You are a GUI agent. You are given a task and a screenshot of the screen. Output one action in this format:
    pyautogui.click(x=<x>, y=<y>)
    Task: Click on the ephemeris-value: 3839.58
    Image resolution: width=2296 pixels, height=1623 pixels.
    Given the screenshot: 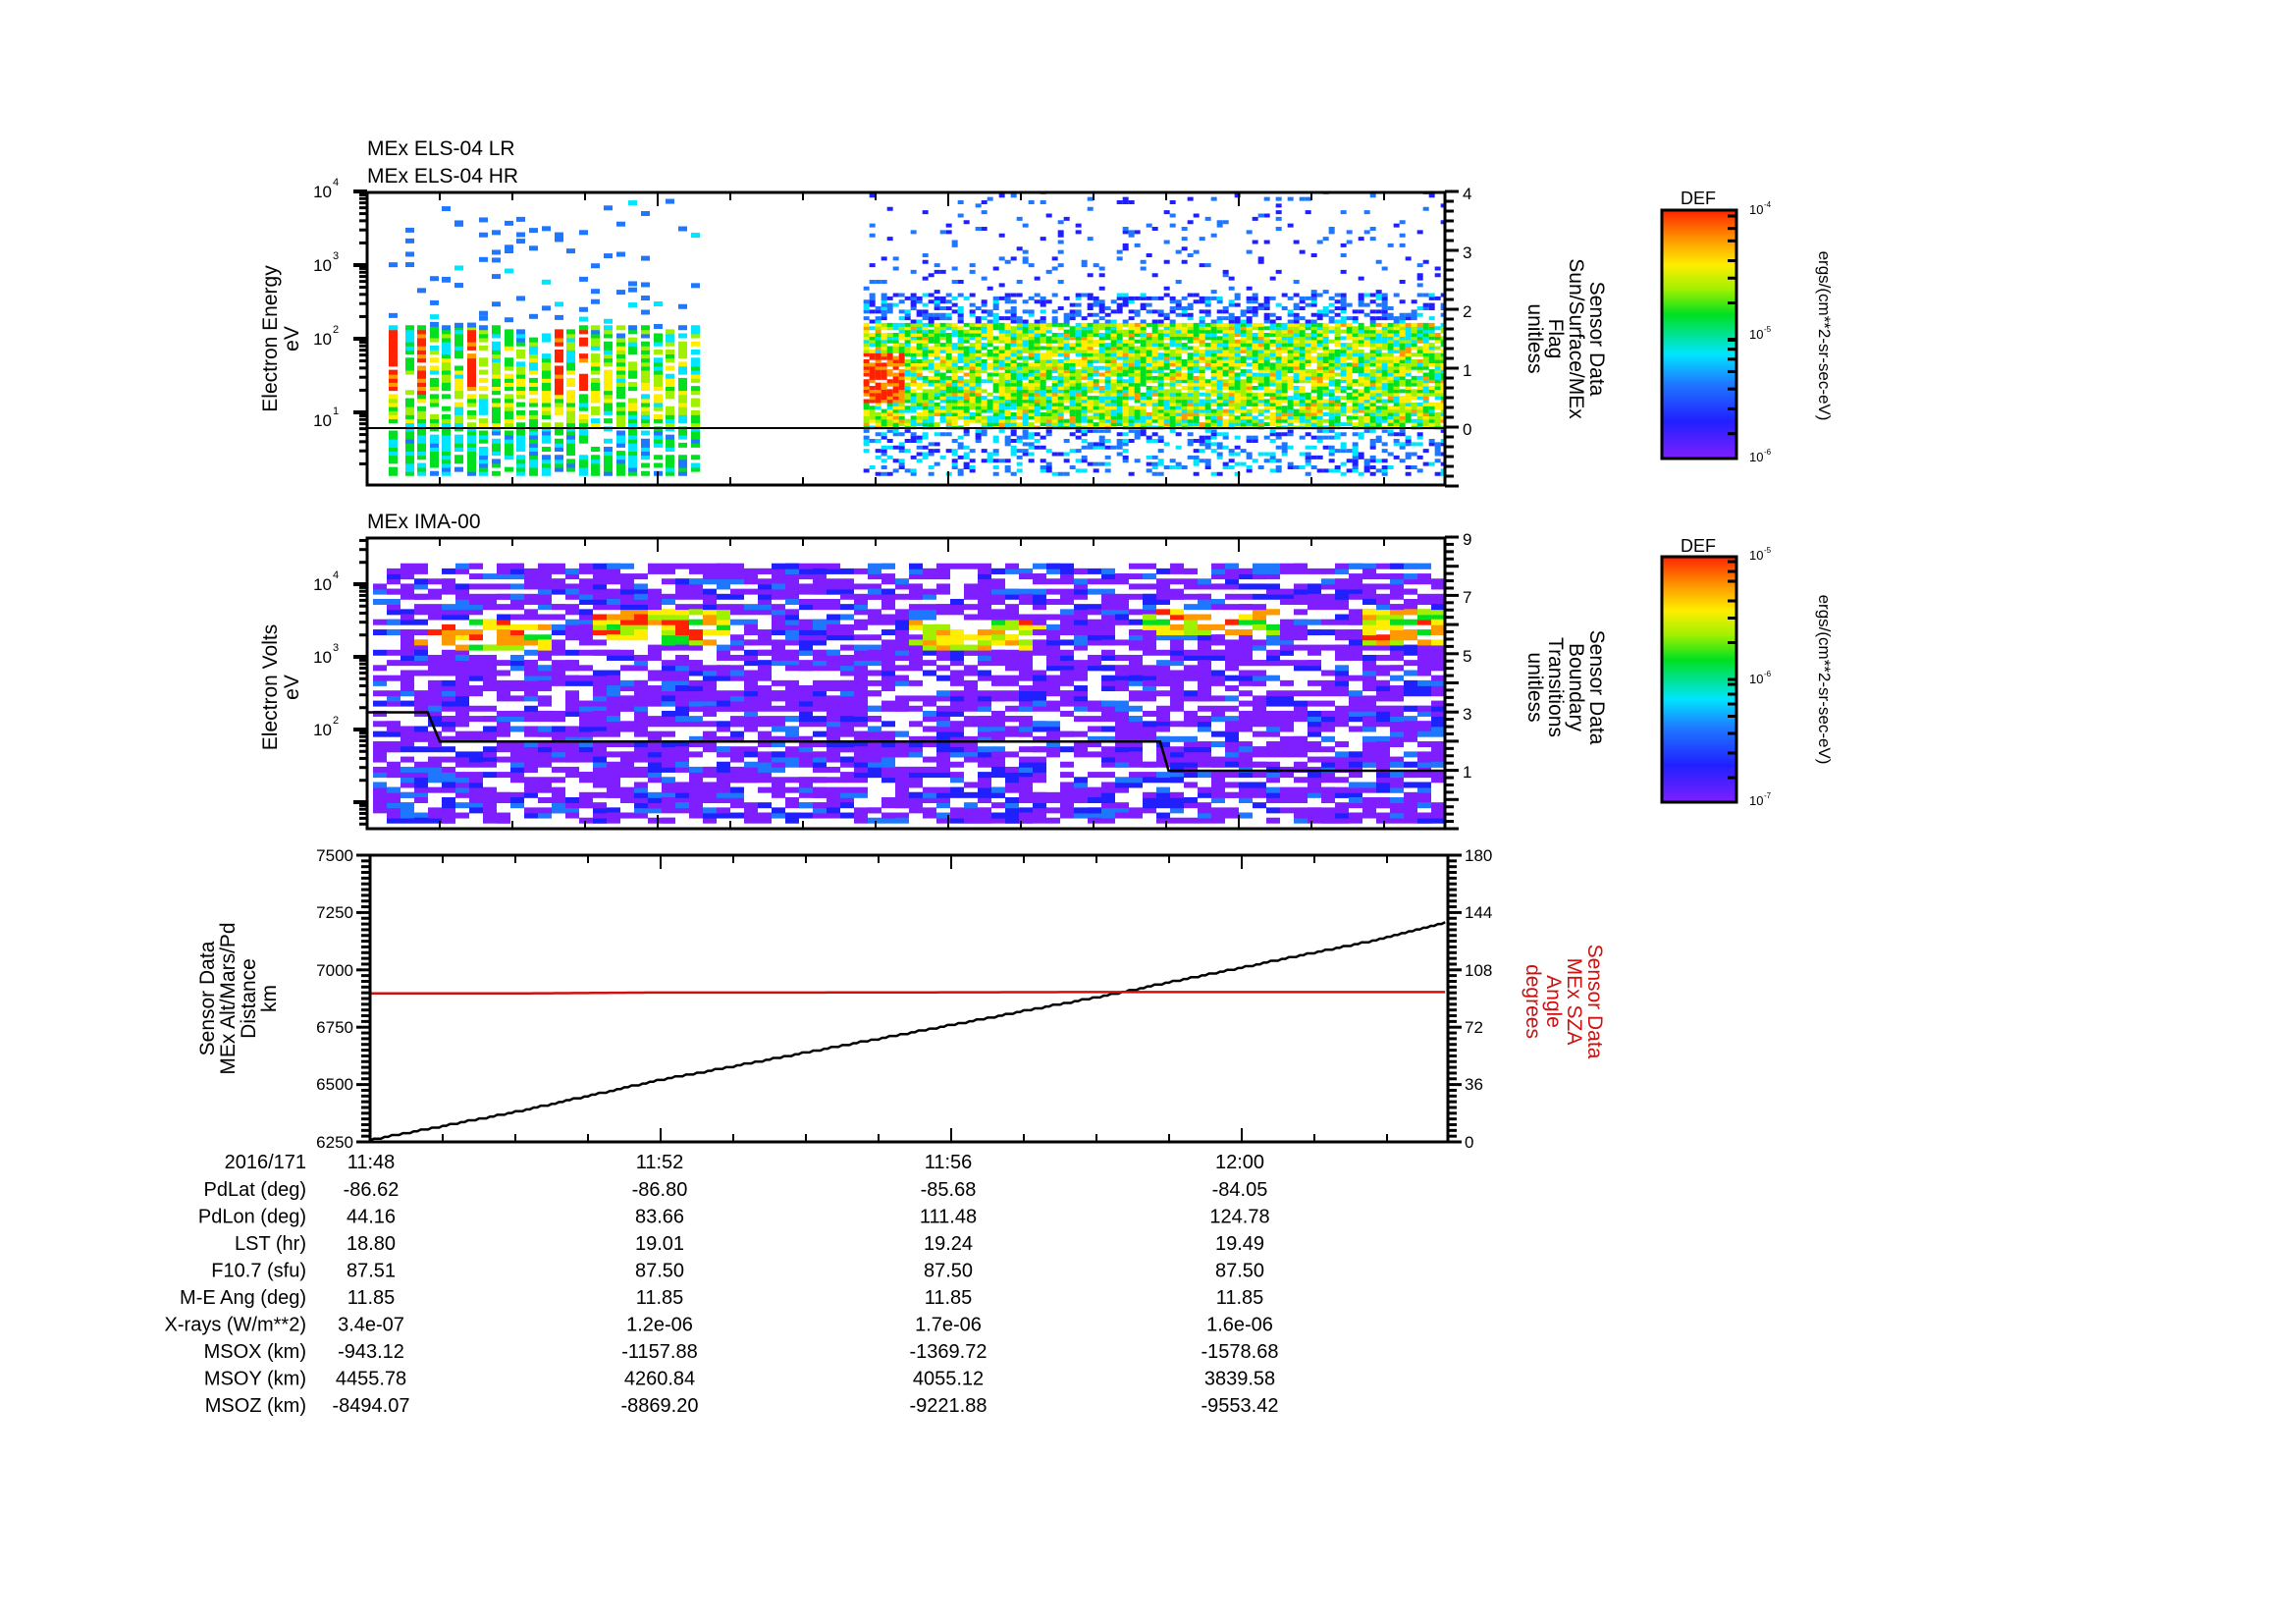 What is the action you would take?
    pyautogui.click(x=1239, y=1380)
    